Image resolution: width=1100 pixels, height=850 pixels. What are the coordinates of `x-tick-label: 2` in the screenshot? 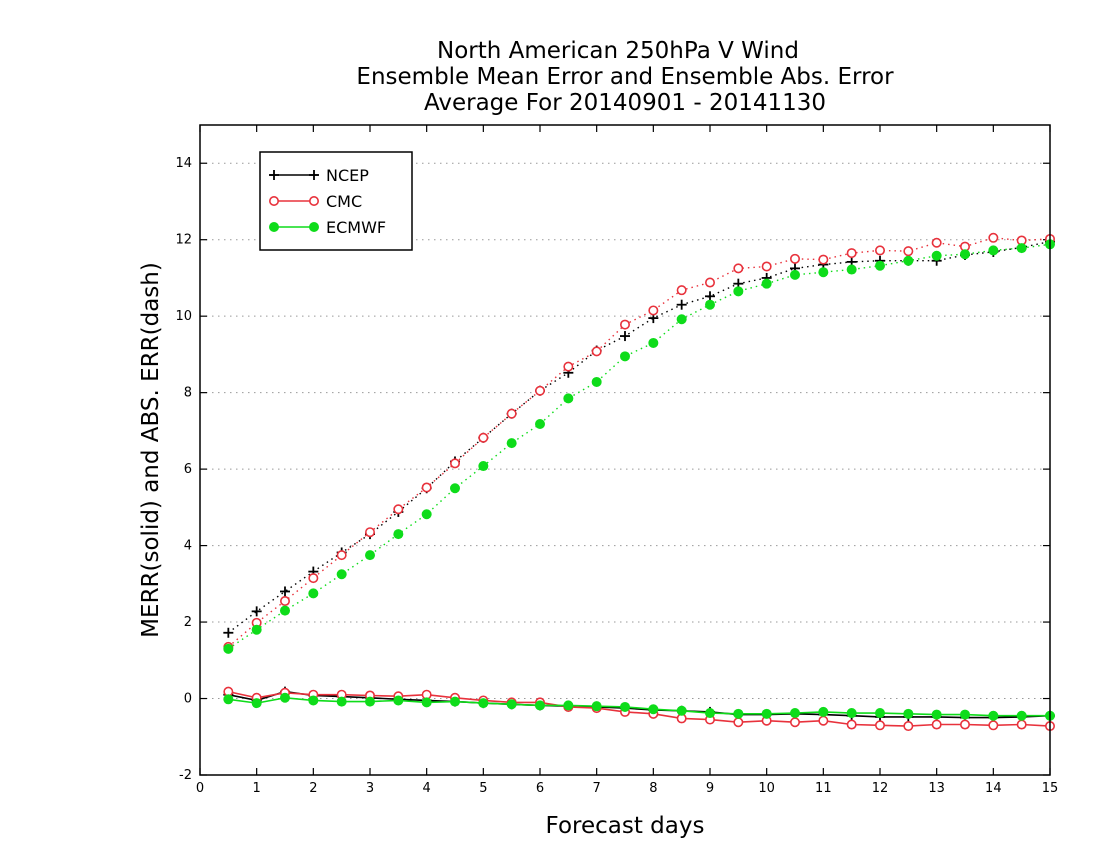 It's located at (313, 788).